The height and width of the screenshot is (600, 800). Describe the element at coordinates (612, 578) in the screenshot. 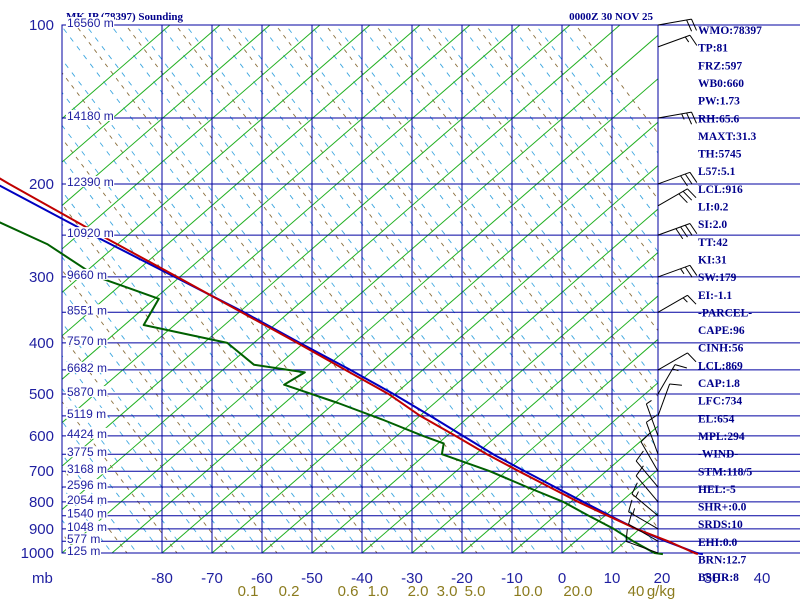

I see `temperature-tick-label: 10` at that location.